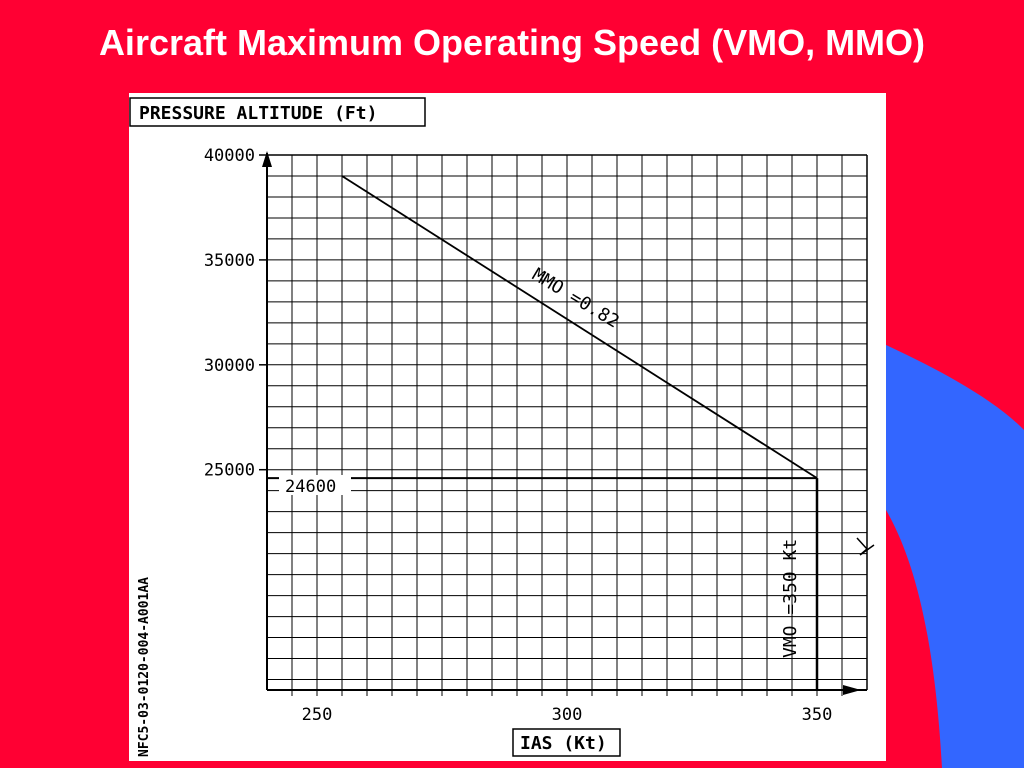  Describe the element at coordinates (229, 156) in the screenshot. I see `y-tick-label: 40000` at that location.